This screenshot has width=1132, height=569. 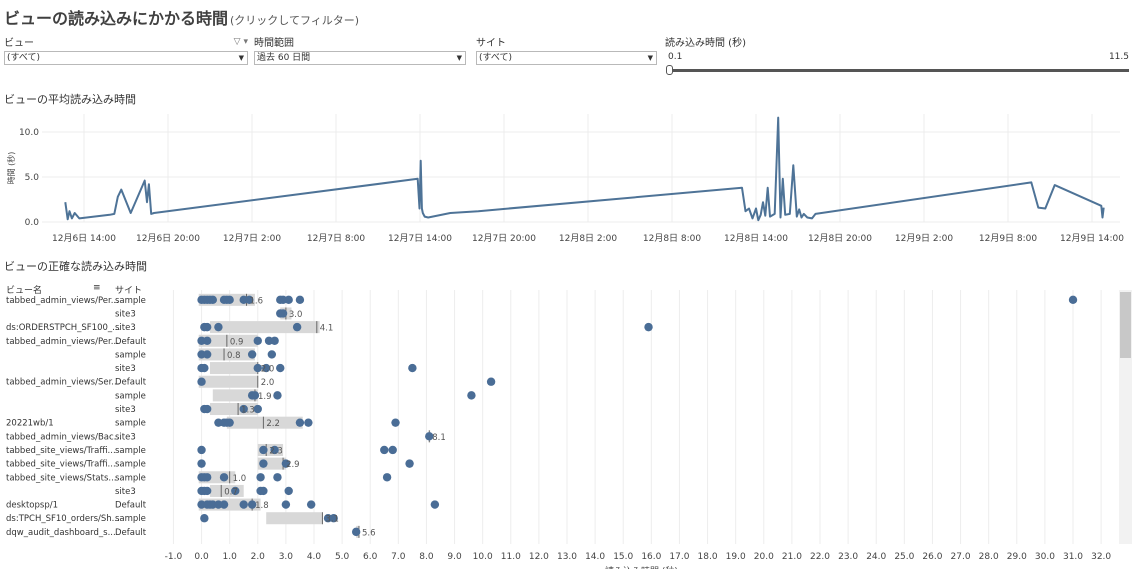 I want to click on x-tick-label: 15.0, so click(x=623, y=557).